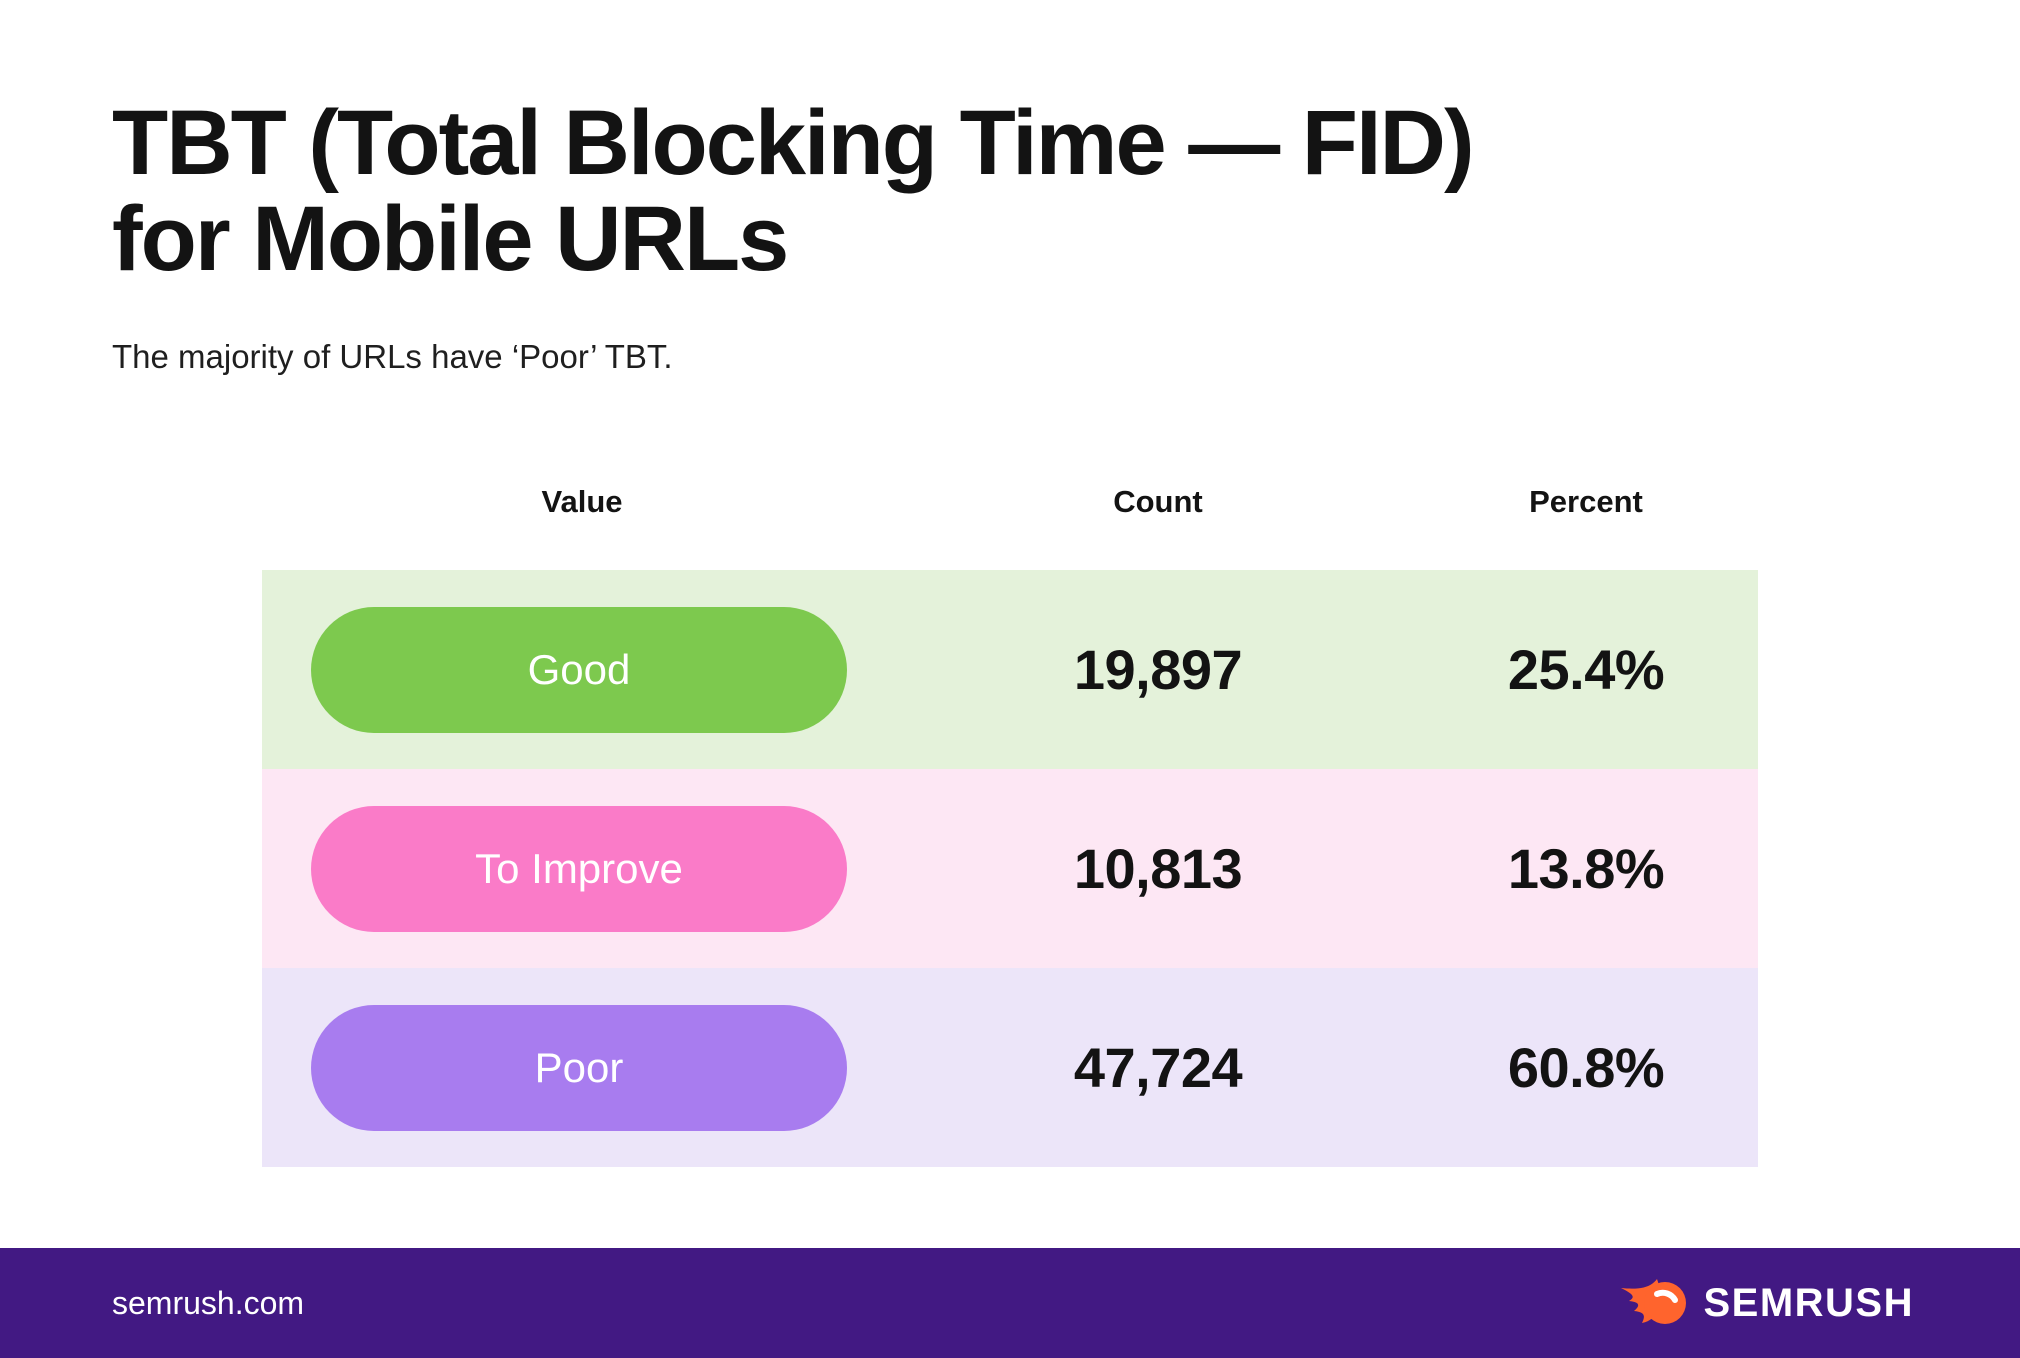 This screenshot has width=2020, height=1358. I want to click on value-pill-to-improve: To Improve, so click(579, 868).